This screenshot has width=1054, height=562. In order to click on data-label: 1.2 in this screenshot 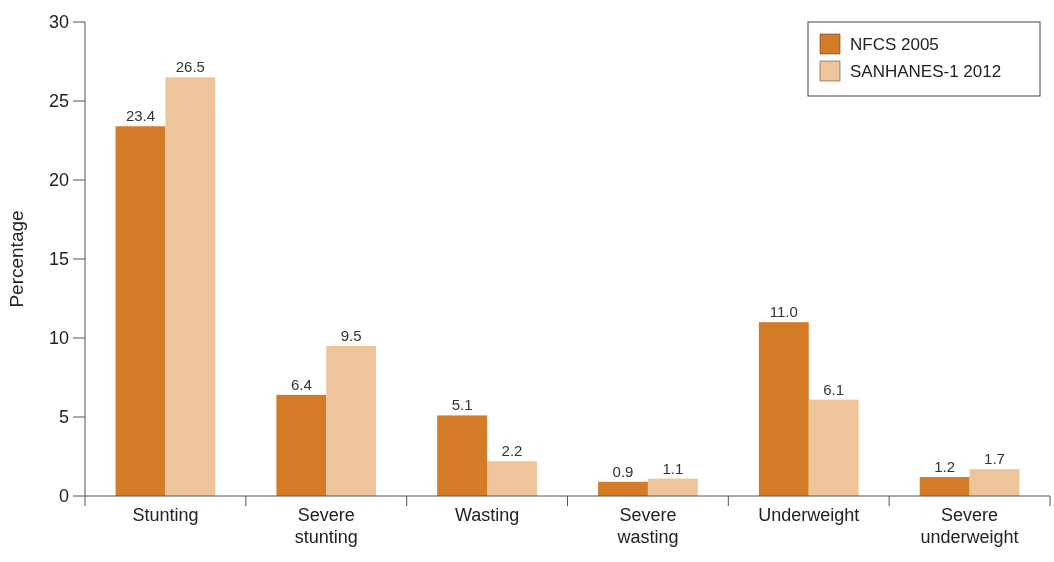, I will do `click(945, 467)`.